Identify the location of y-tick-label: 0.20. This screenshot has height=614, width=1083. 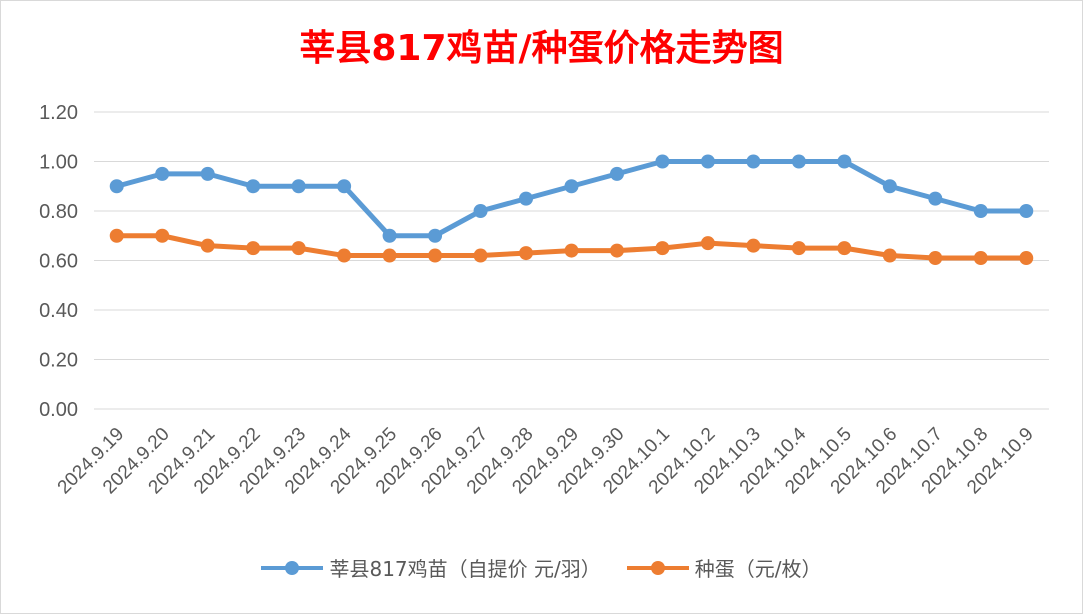
(58, 361).